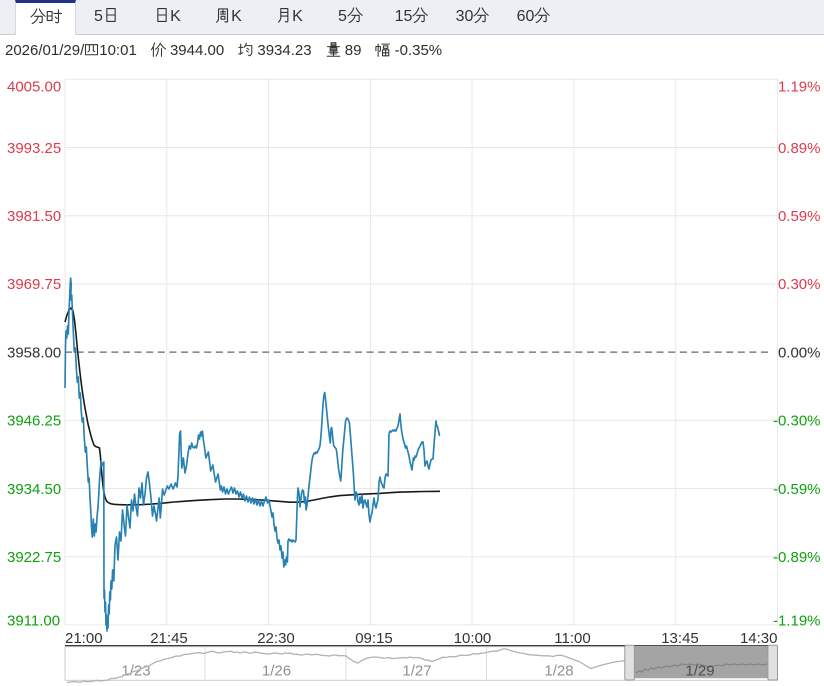 This screenshot has width=824, height=686. I want to click on svg-text: 3958.00, so click(34, 352).